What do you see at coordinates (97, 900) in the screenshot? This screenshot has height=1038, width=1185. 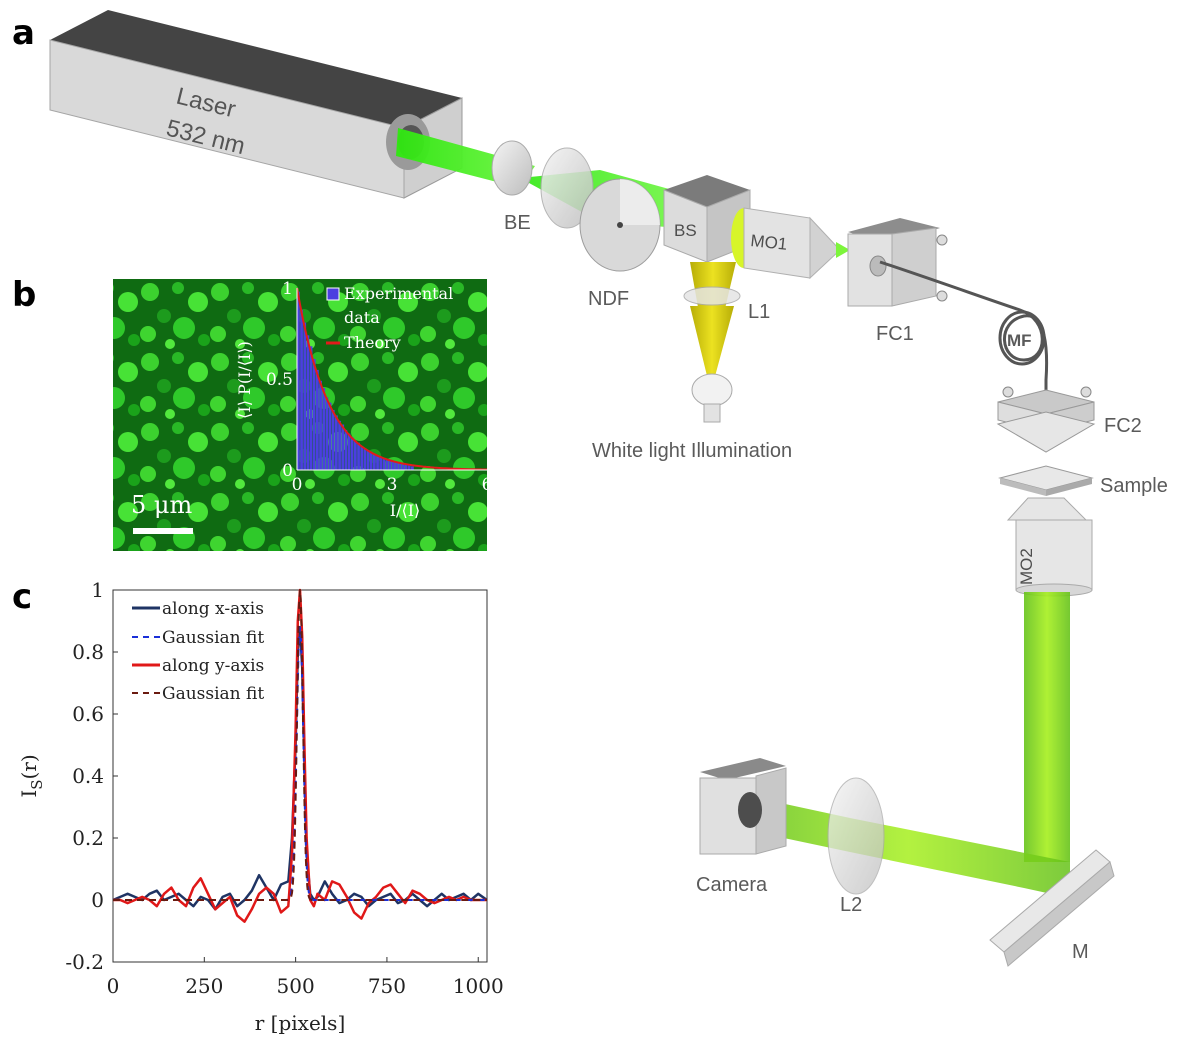 I see `y-tick-label: 0` at bounding box center [97, 900].